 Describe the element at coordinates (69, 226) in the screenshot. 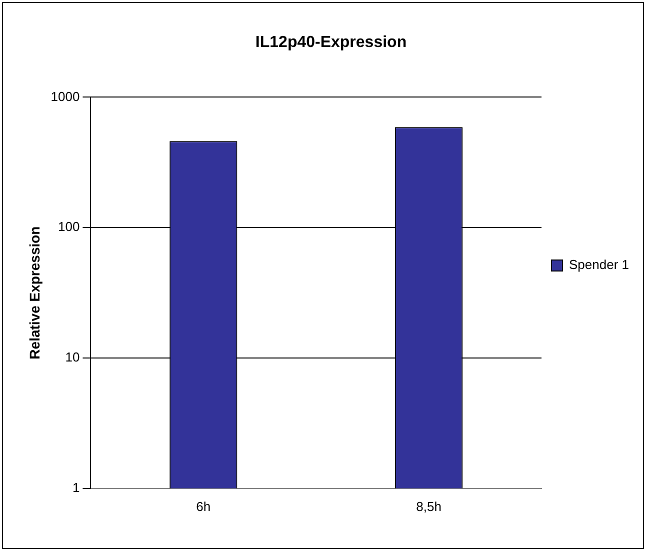

I see `y-tick-label: 100` at that location.